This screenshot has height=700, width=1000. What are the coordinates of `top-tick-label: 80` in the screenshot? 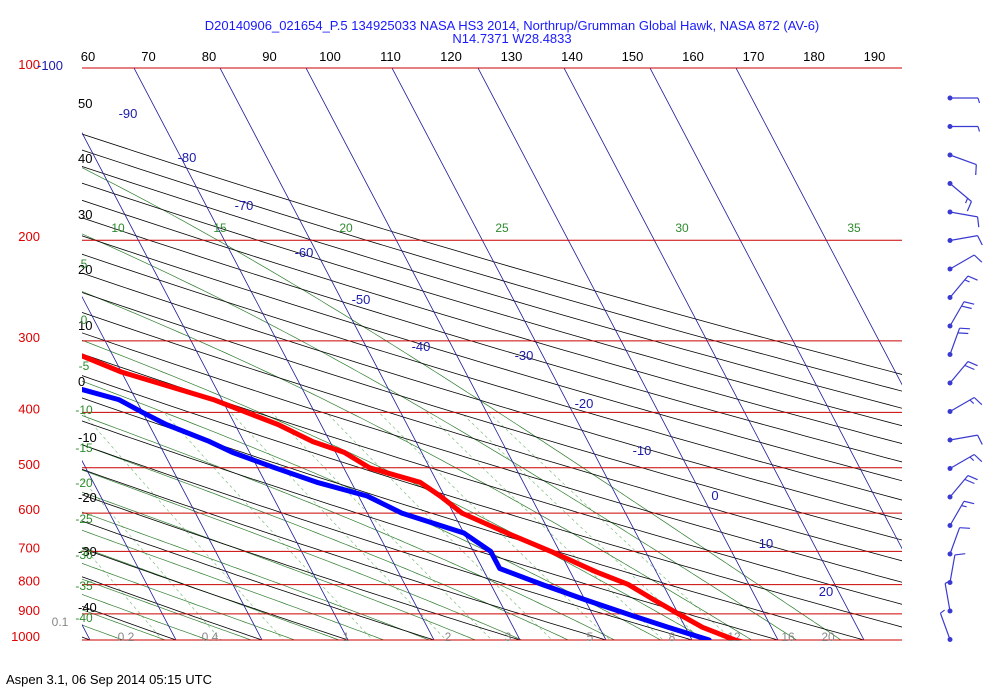 It's located at (209, 56).